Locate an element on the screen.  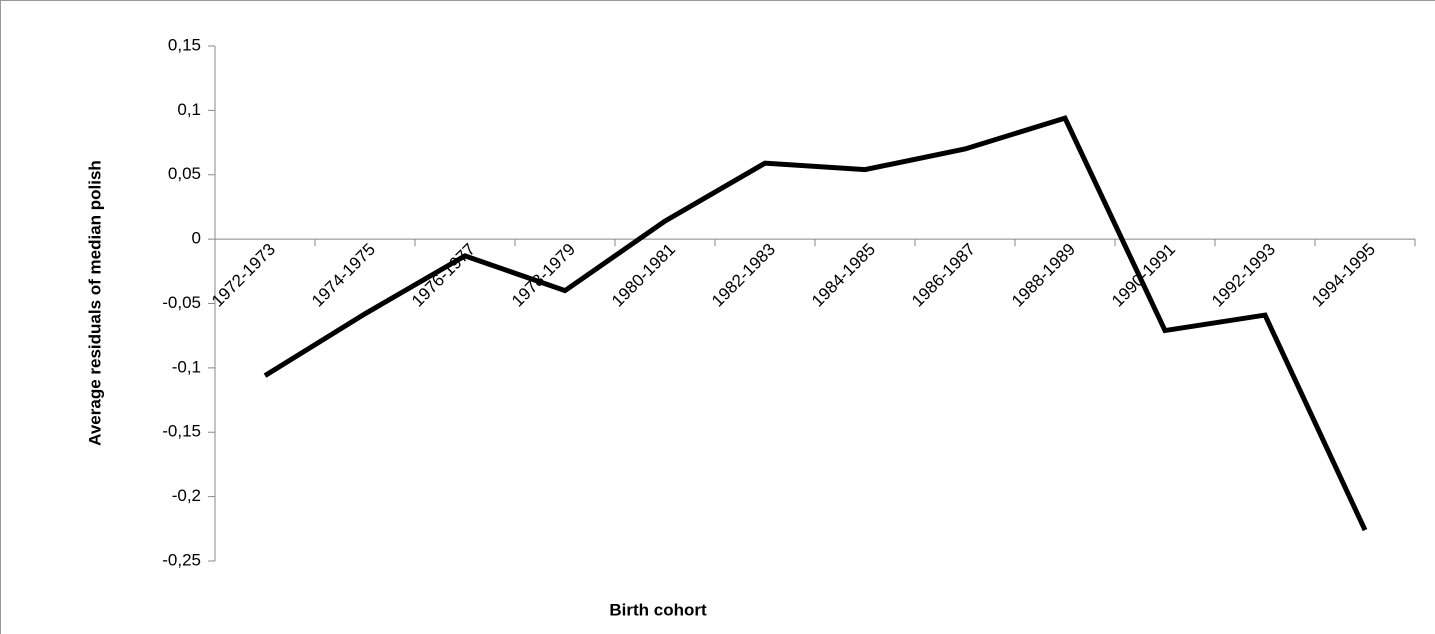
y-tick-label: 0 is located at coordinates (196, 238).